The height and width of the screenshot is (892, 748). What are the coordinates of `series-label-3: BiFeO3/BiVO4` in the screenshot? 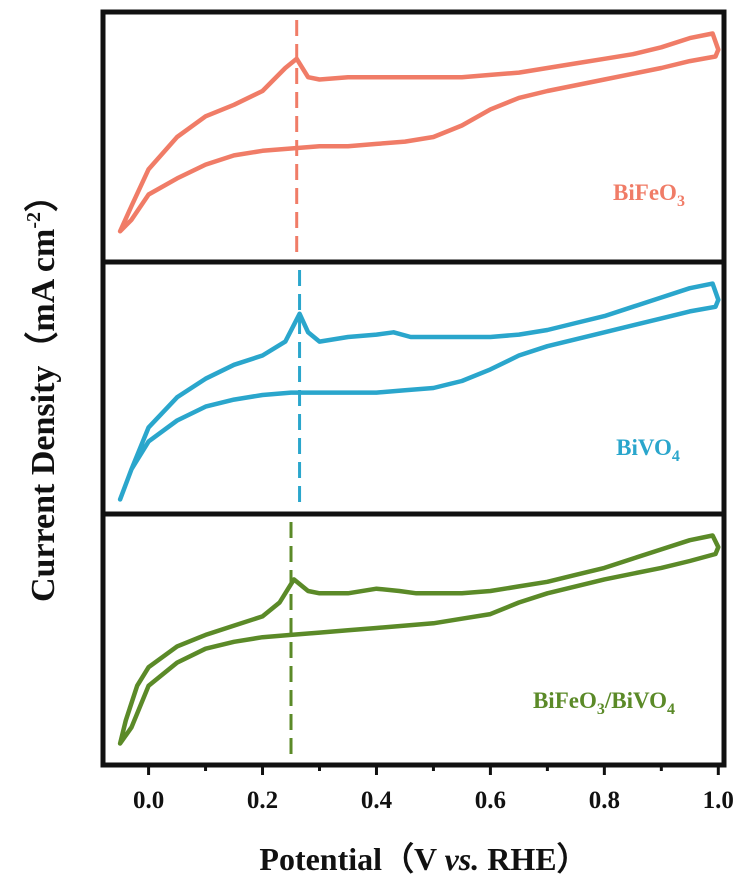 It's located at (604, 703).